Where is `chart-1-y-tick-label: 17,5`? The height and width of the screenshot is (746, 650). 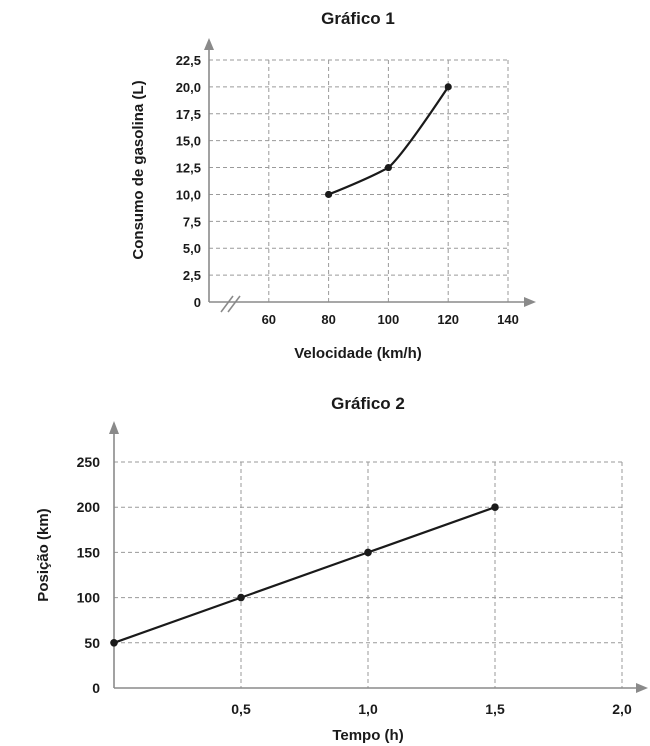
chart-1-y-tick-label: 17,5 is located at coordinates (188, 114).